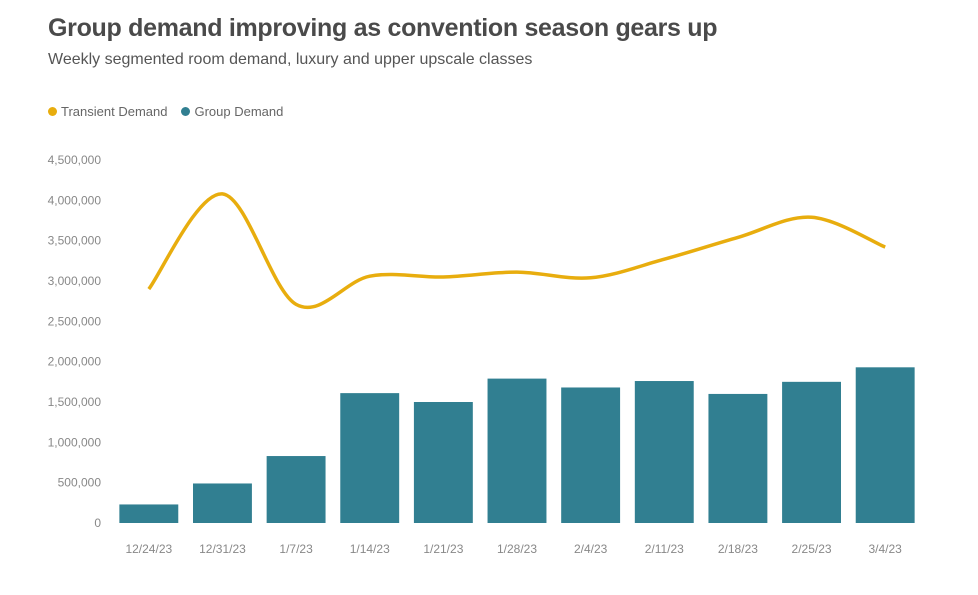 The height and width of the screenshot is (595, 978). I want to click on legend-item-group: Group Demand, so click(232, 111).